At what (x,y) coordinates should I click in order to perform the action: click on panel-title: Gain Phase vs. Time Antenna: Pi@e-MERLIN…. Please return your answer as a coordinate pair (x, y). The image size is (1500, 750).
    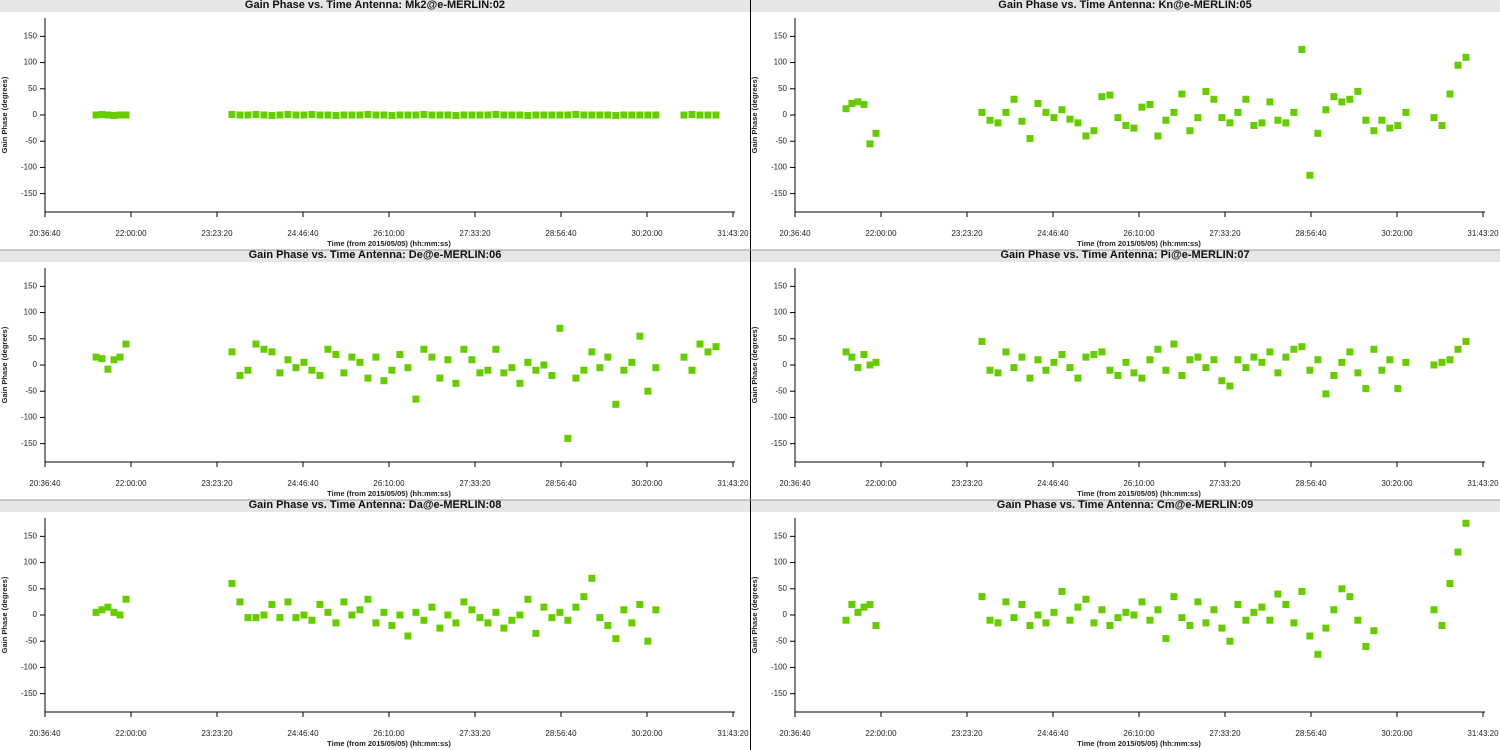
    Looking at the image, I should click on (1124, 255).